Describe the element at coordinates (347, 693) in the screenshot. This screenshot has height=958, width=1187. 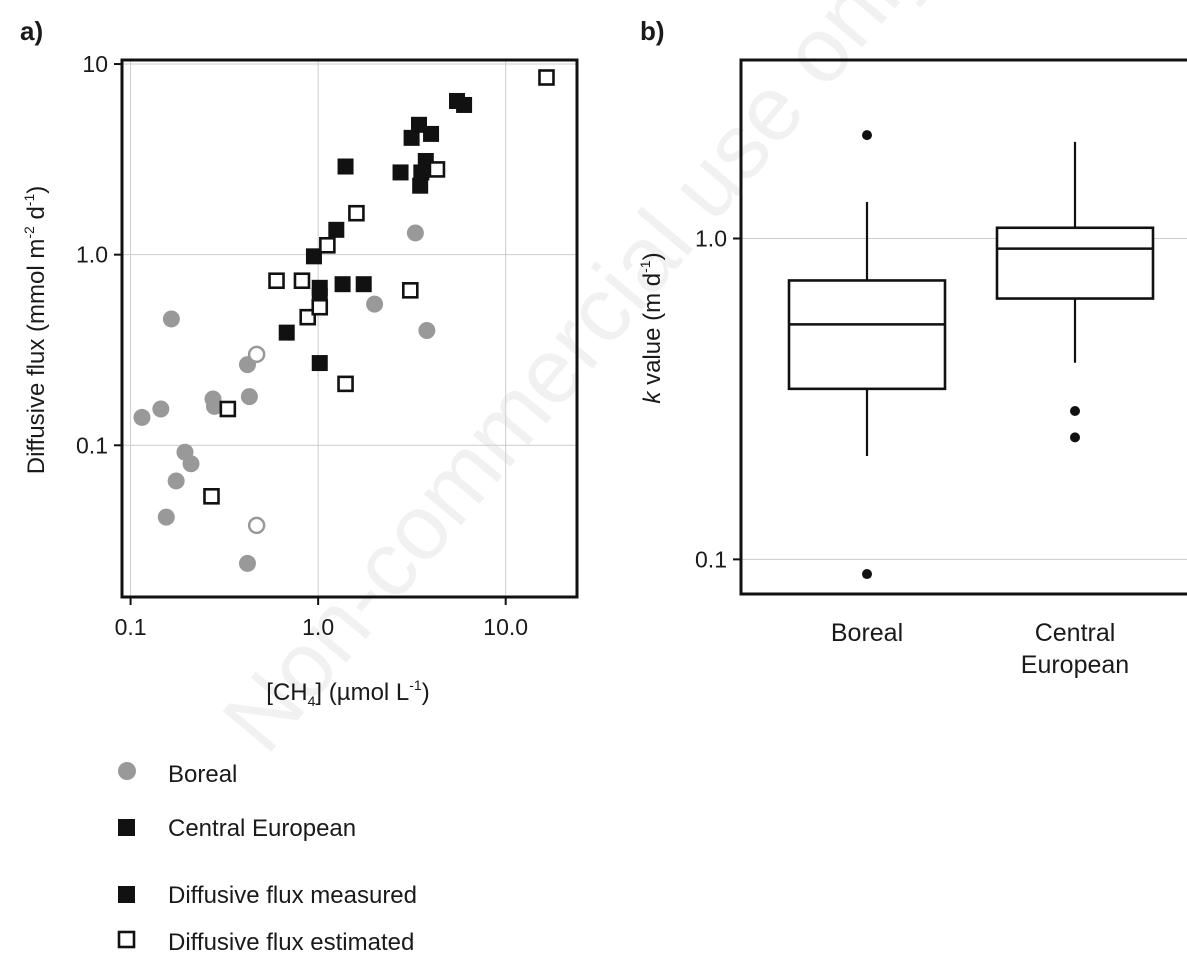
I see `scatter-x-axis-title: [CH4] (µmol L-1)` at that location.